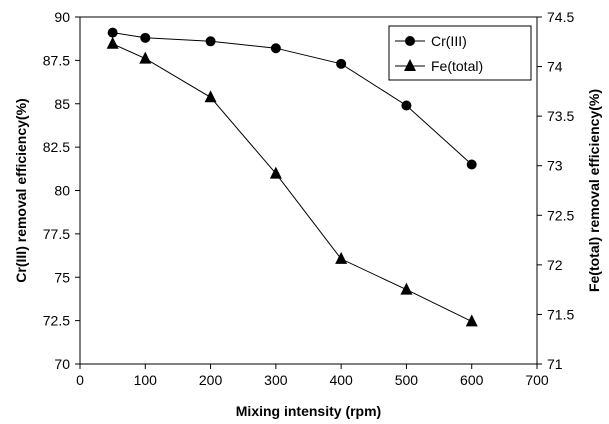 This screenshot has width=609, height=424. Describe the element at coordinates (312, 376) in the screenshot. I see `x-axis: 0 100 200 300 400 500 600 700` at that location.